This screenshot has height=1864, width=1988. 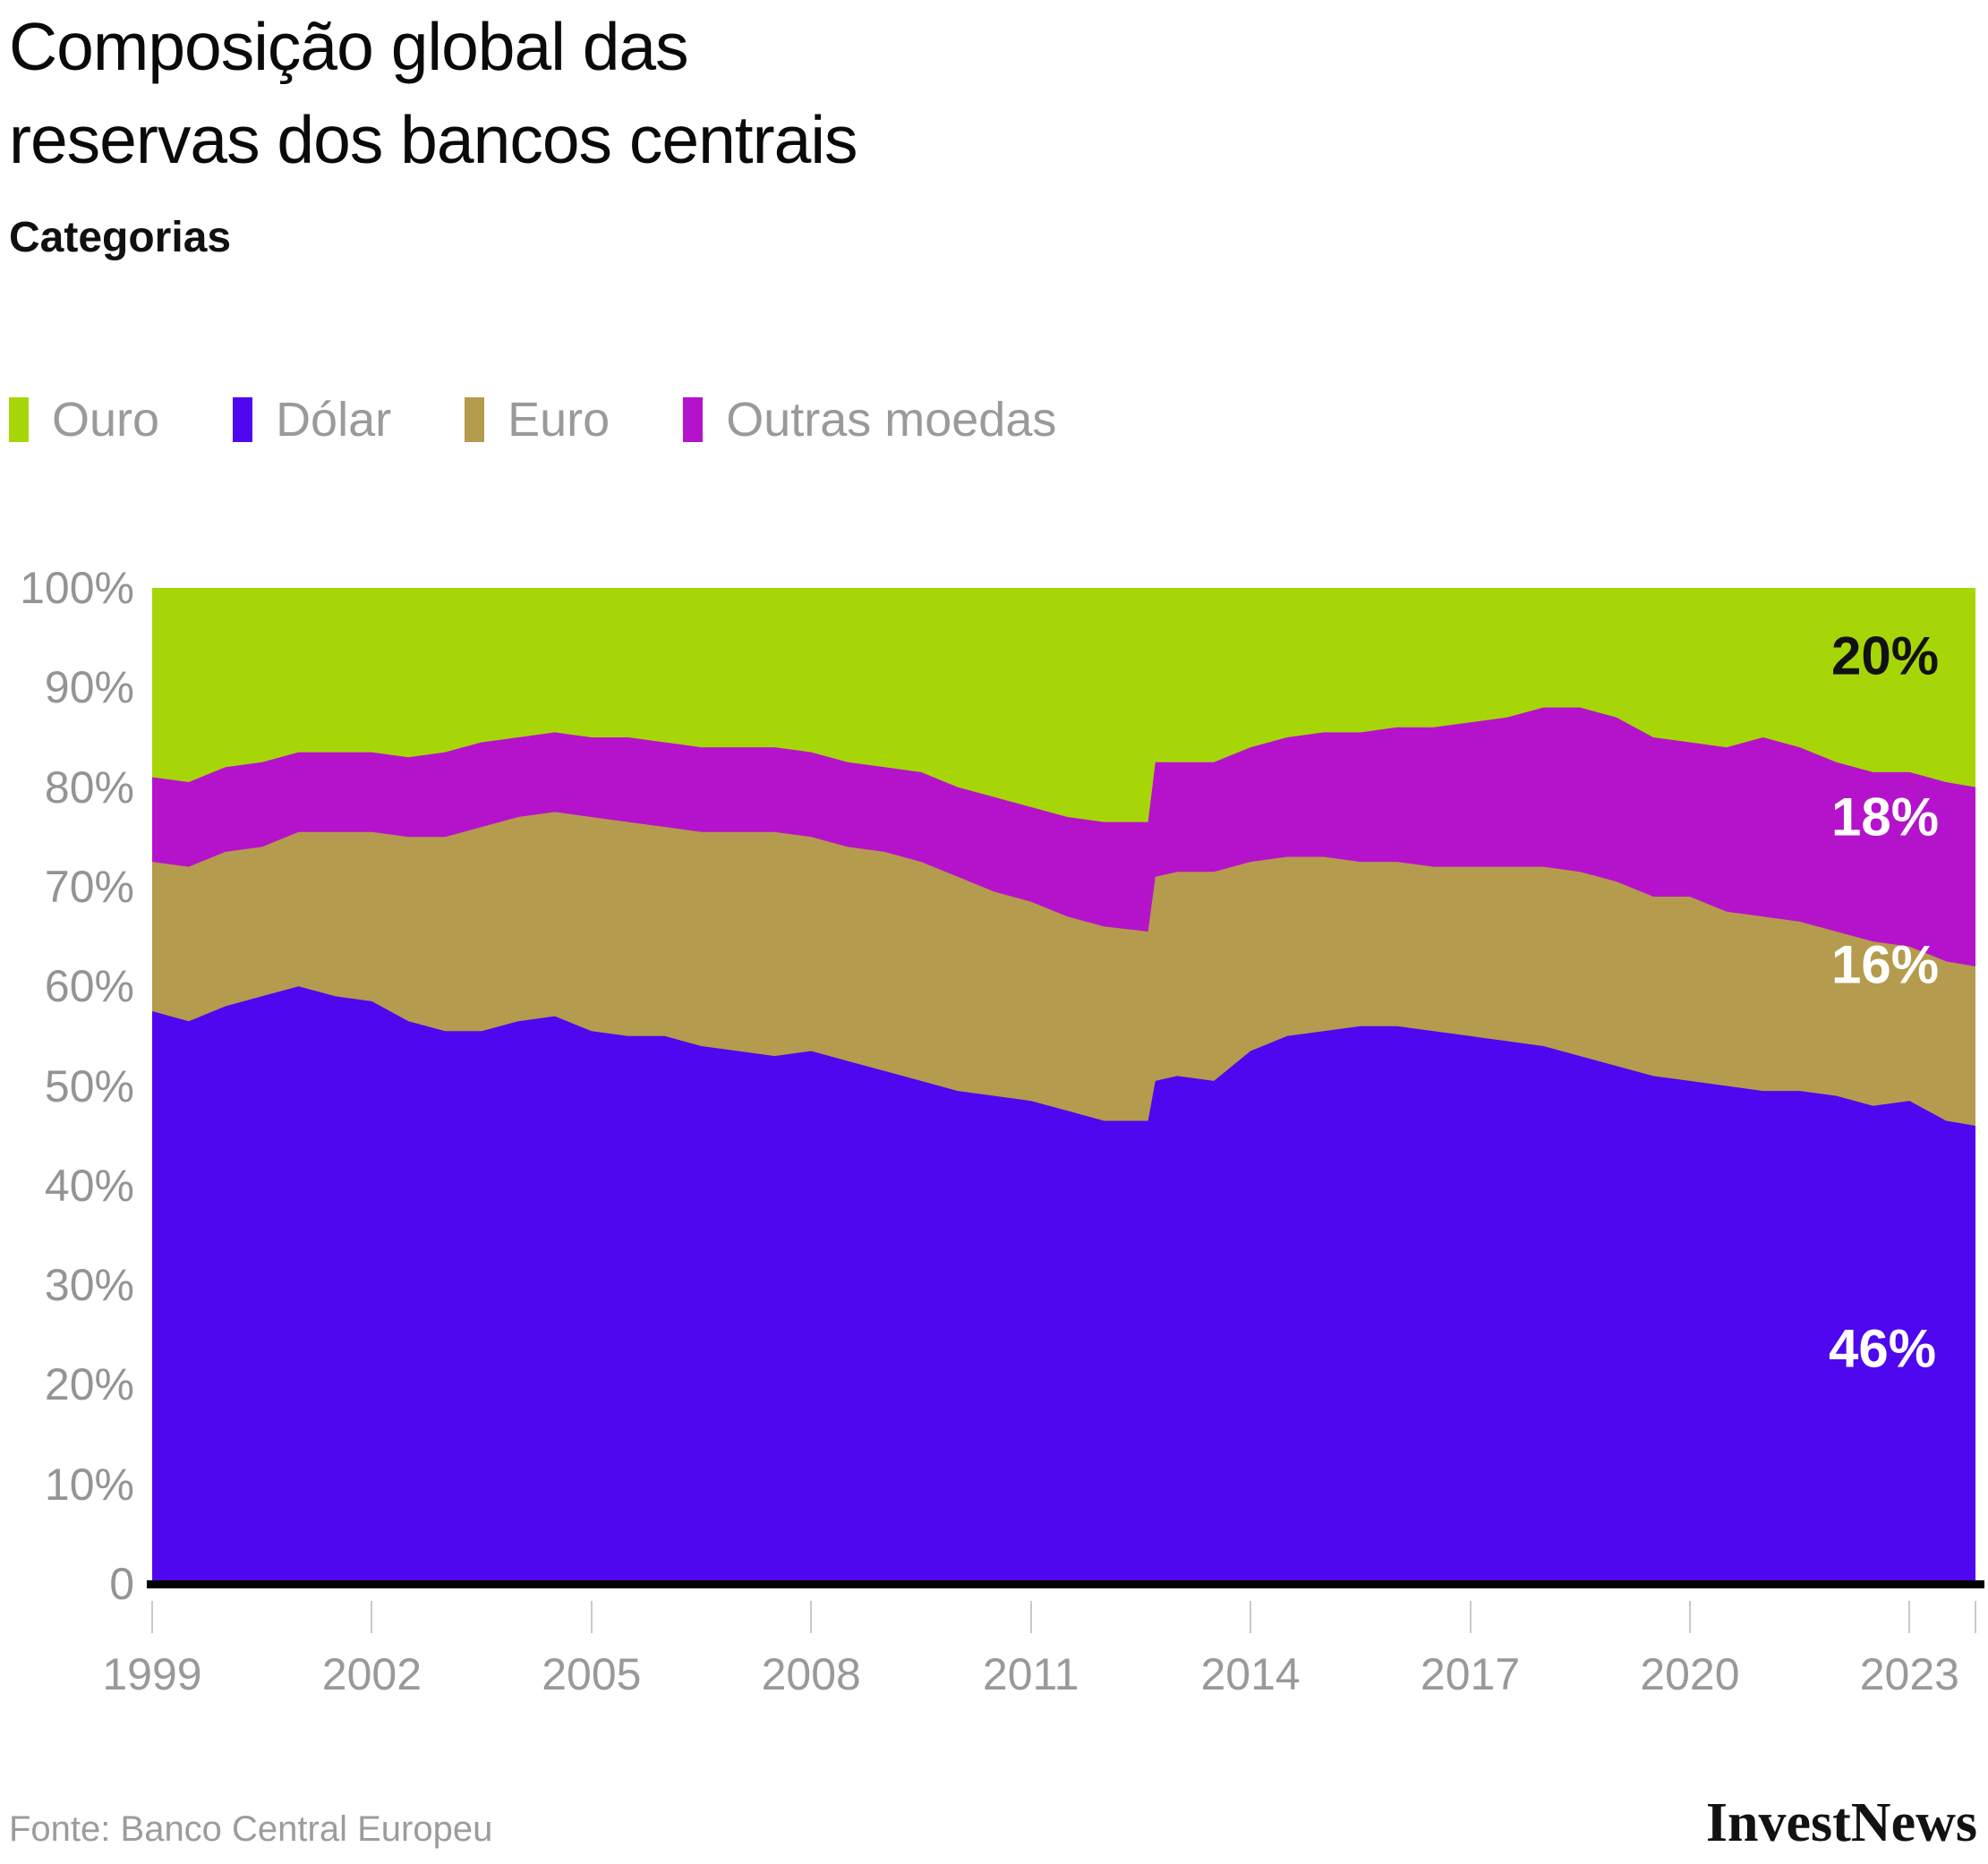 I want to click on legend-item-euro: Euro, so click(x=537, y=419).